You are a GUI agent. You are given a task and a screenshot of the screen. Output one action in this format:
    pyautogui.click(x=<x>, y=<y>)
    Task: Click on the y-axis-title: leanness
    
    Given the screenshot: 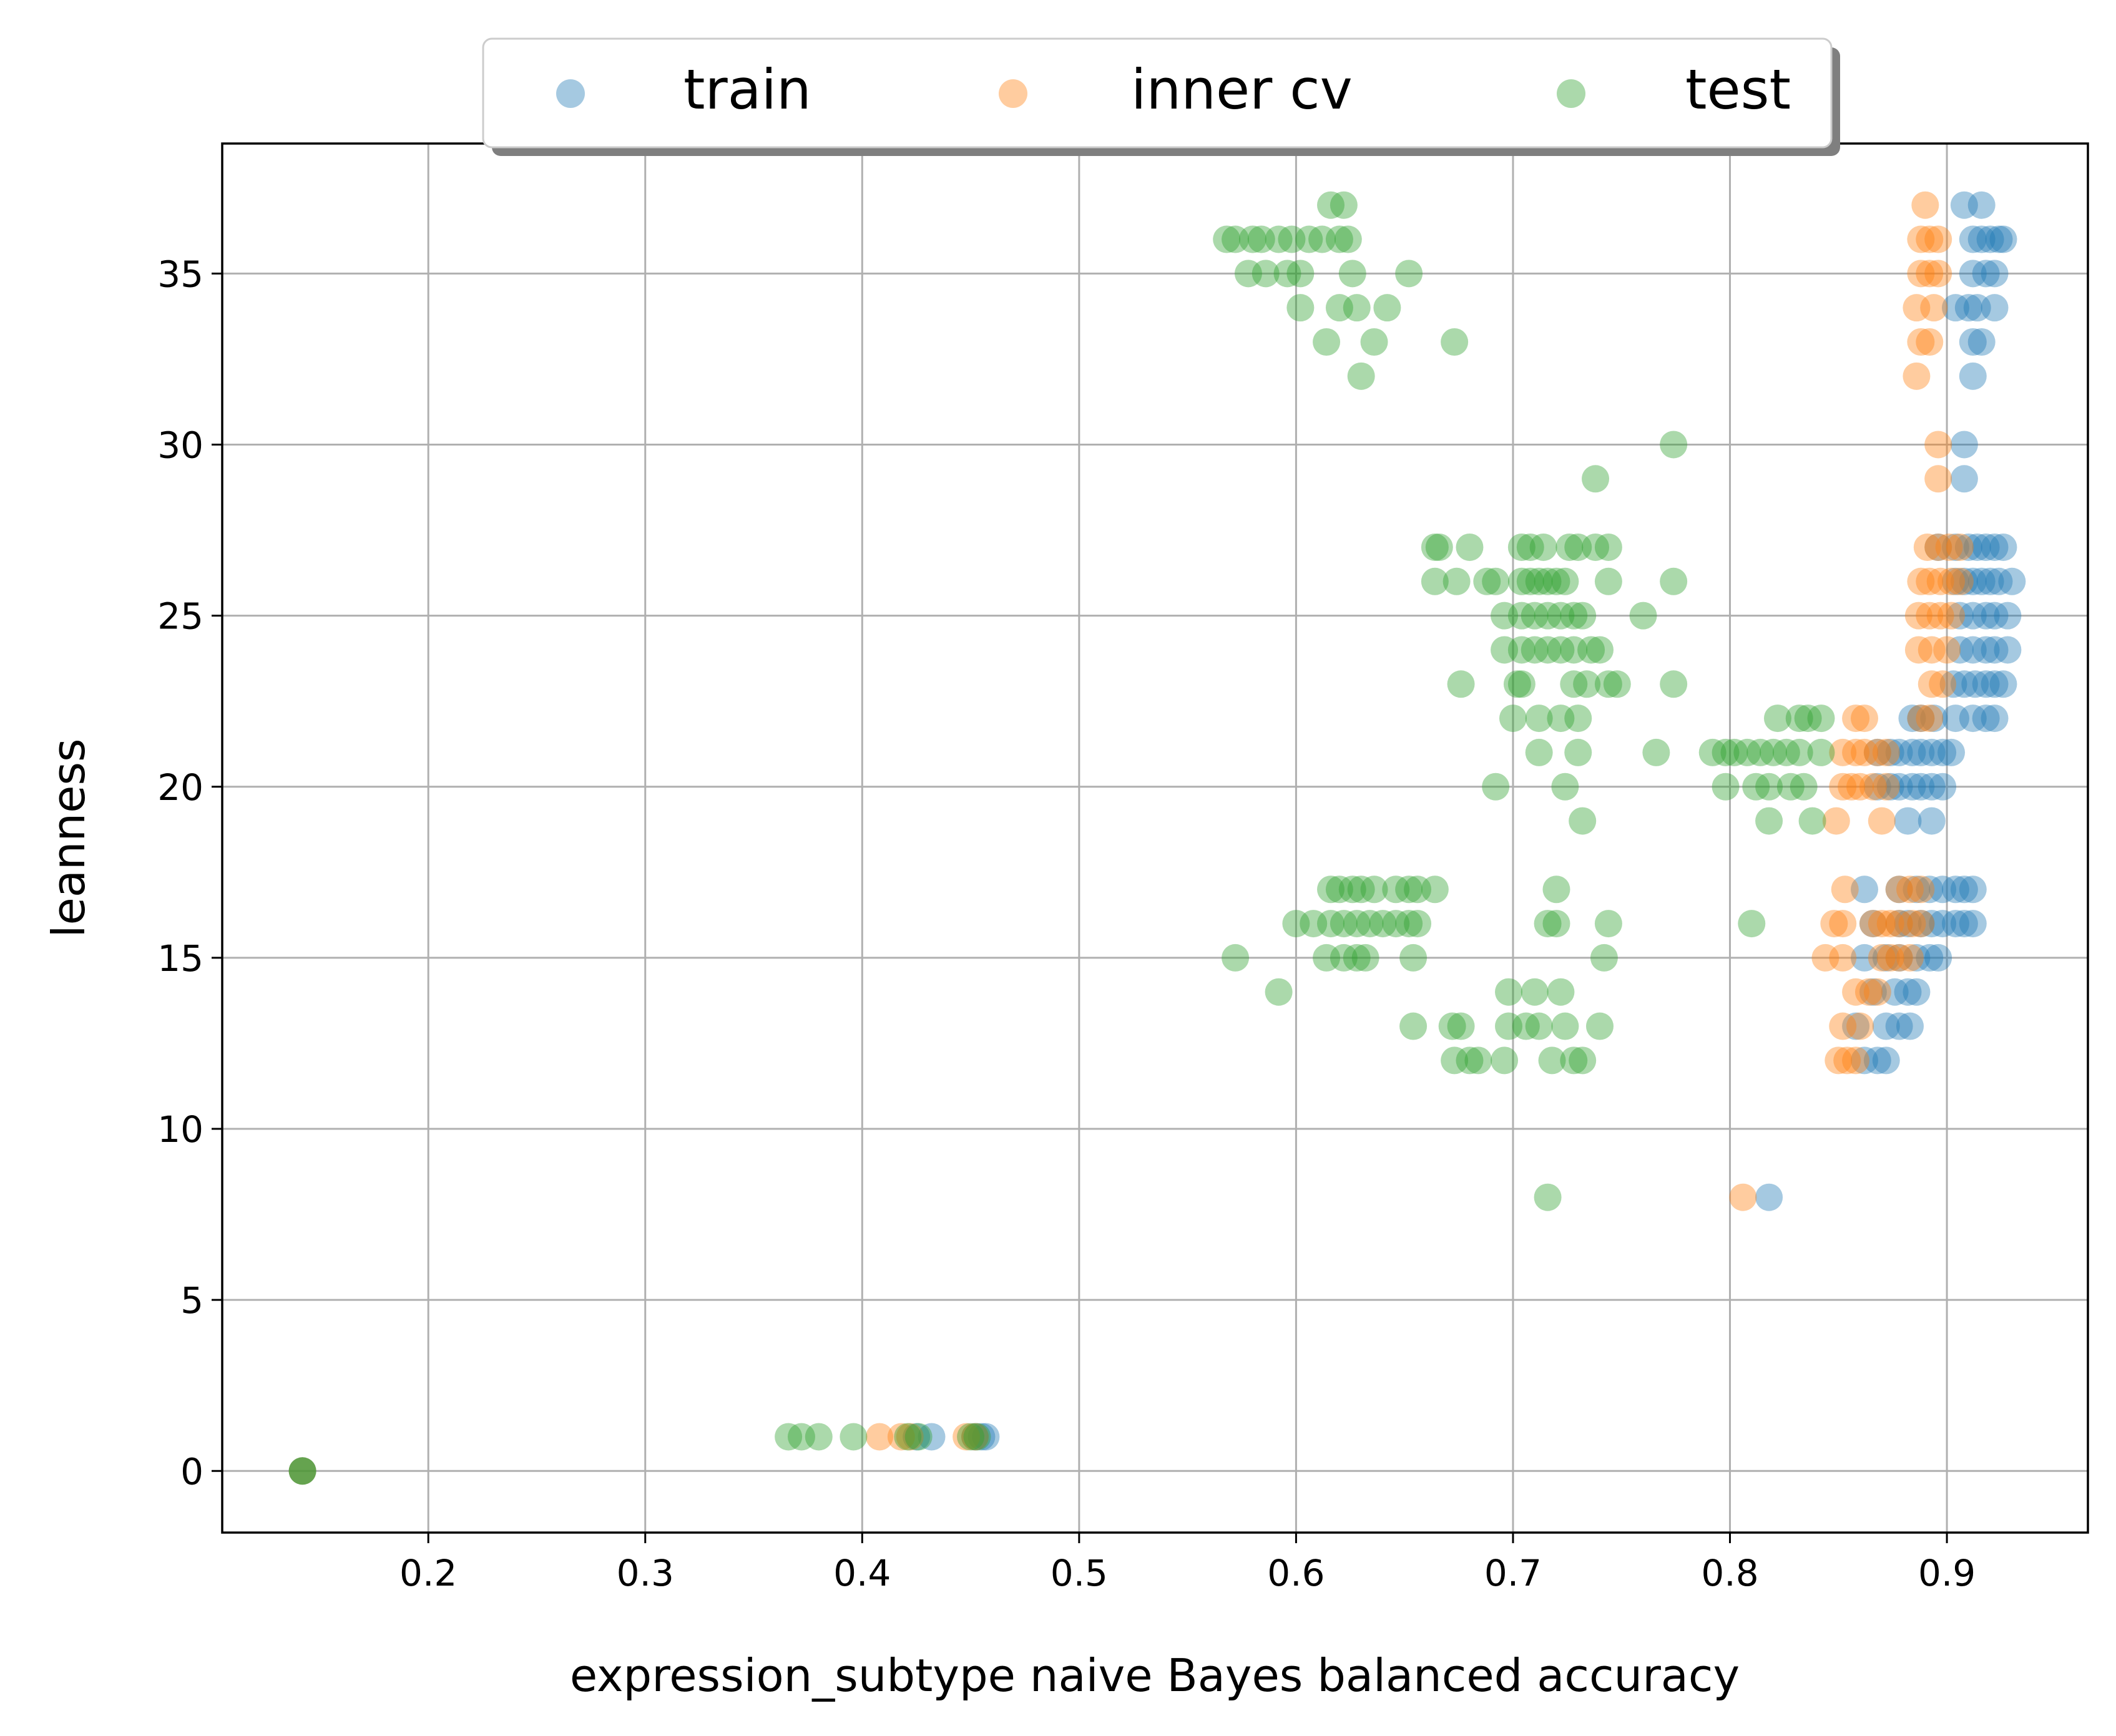 What is the action you would take?
    pyautogui.click(x=68, y=837)
    